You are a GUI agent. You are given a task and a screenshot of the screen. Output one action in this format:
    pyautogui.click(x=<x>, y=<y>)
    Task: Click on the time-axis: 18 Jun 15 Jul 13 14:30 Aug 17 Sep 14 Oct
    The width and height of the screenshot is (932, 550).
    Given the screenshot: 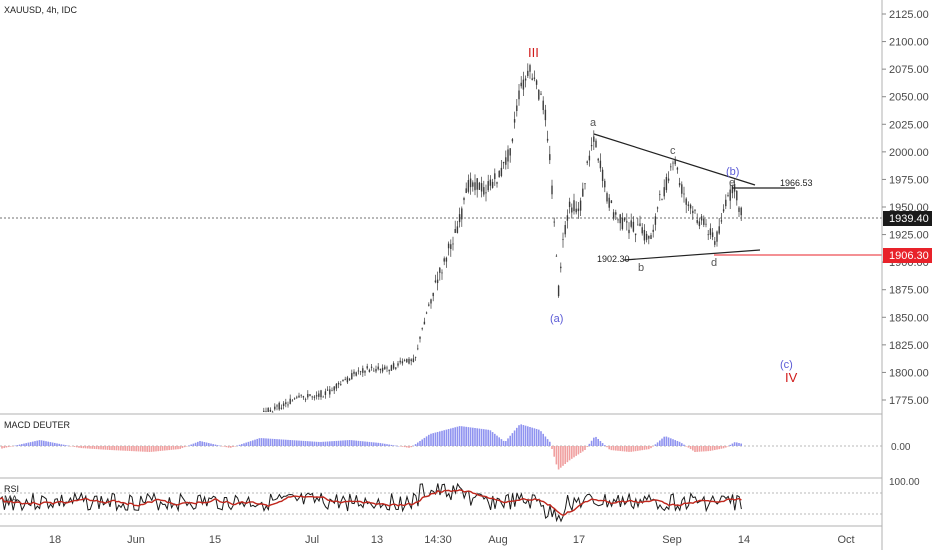 What is the action you would take?
    pyautogui.click(x=452, y=540)
    